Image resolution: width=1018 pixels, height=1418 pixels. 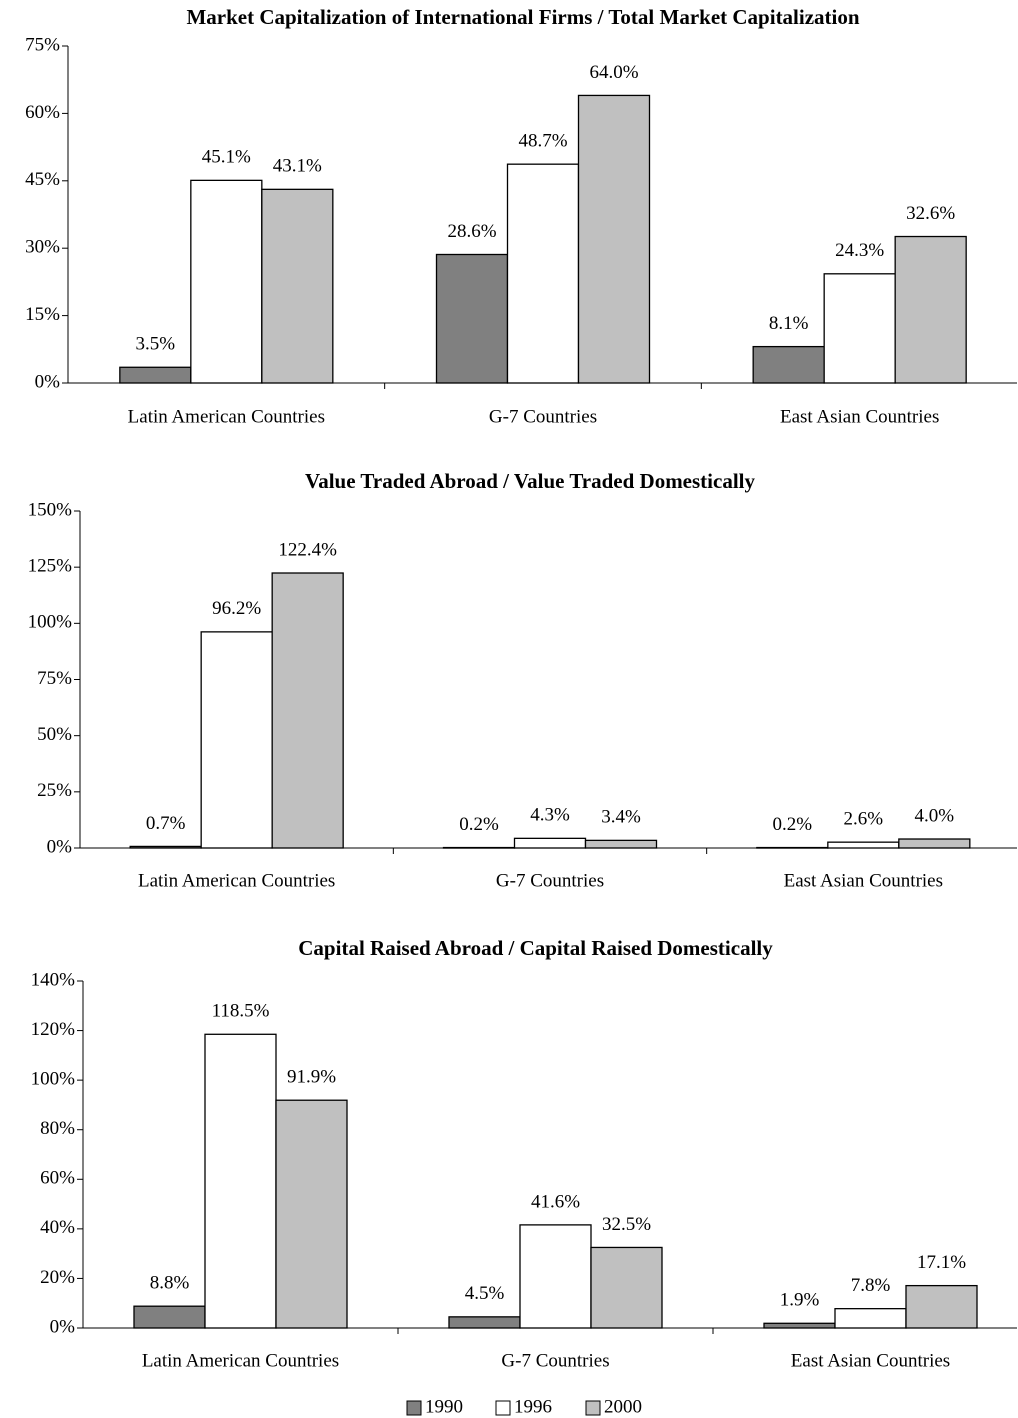 I want to click on value-label: 7.8%, so click(x=871, y=1285).